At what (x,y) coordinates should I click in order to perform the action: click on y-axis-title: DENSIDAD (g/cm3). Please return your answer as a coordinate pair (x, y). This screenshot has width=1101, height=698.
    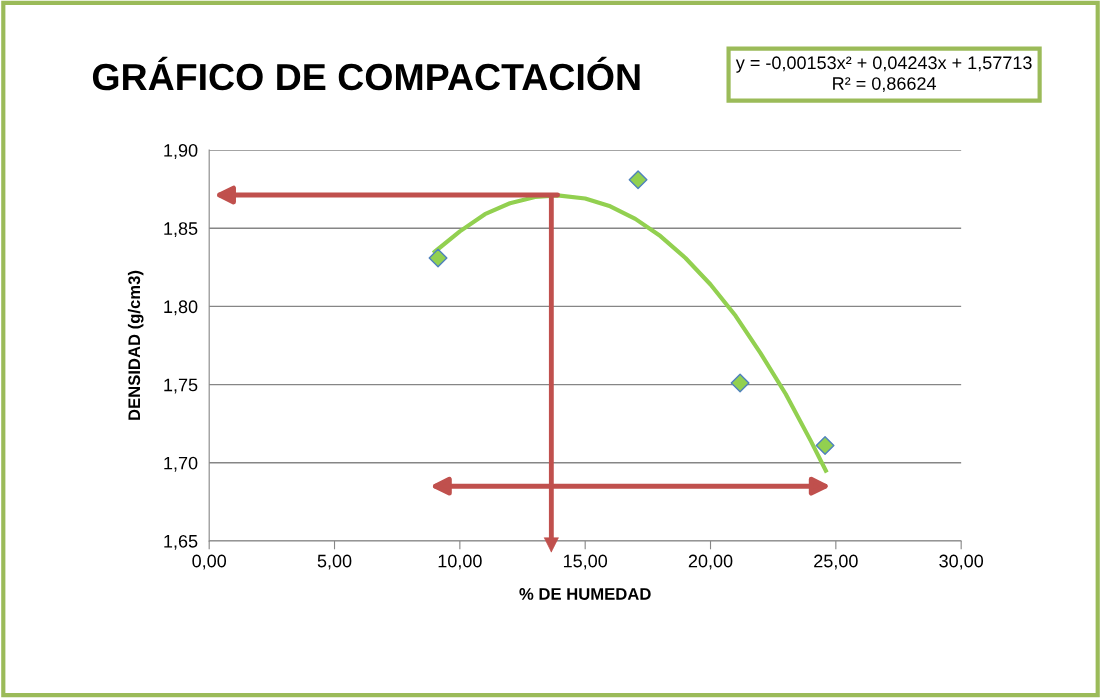
    Looking at the image, I should click on (135, 345).